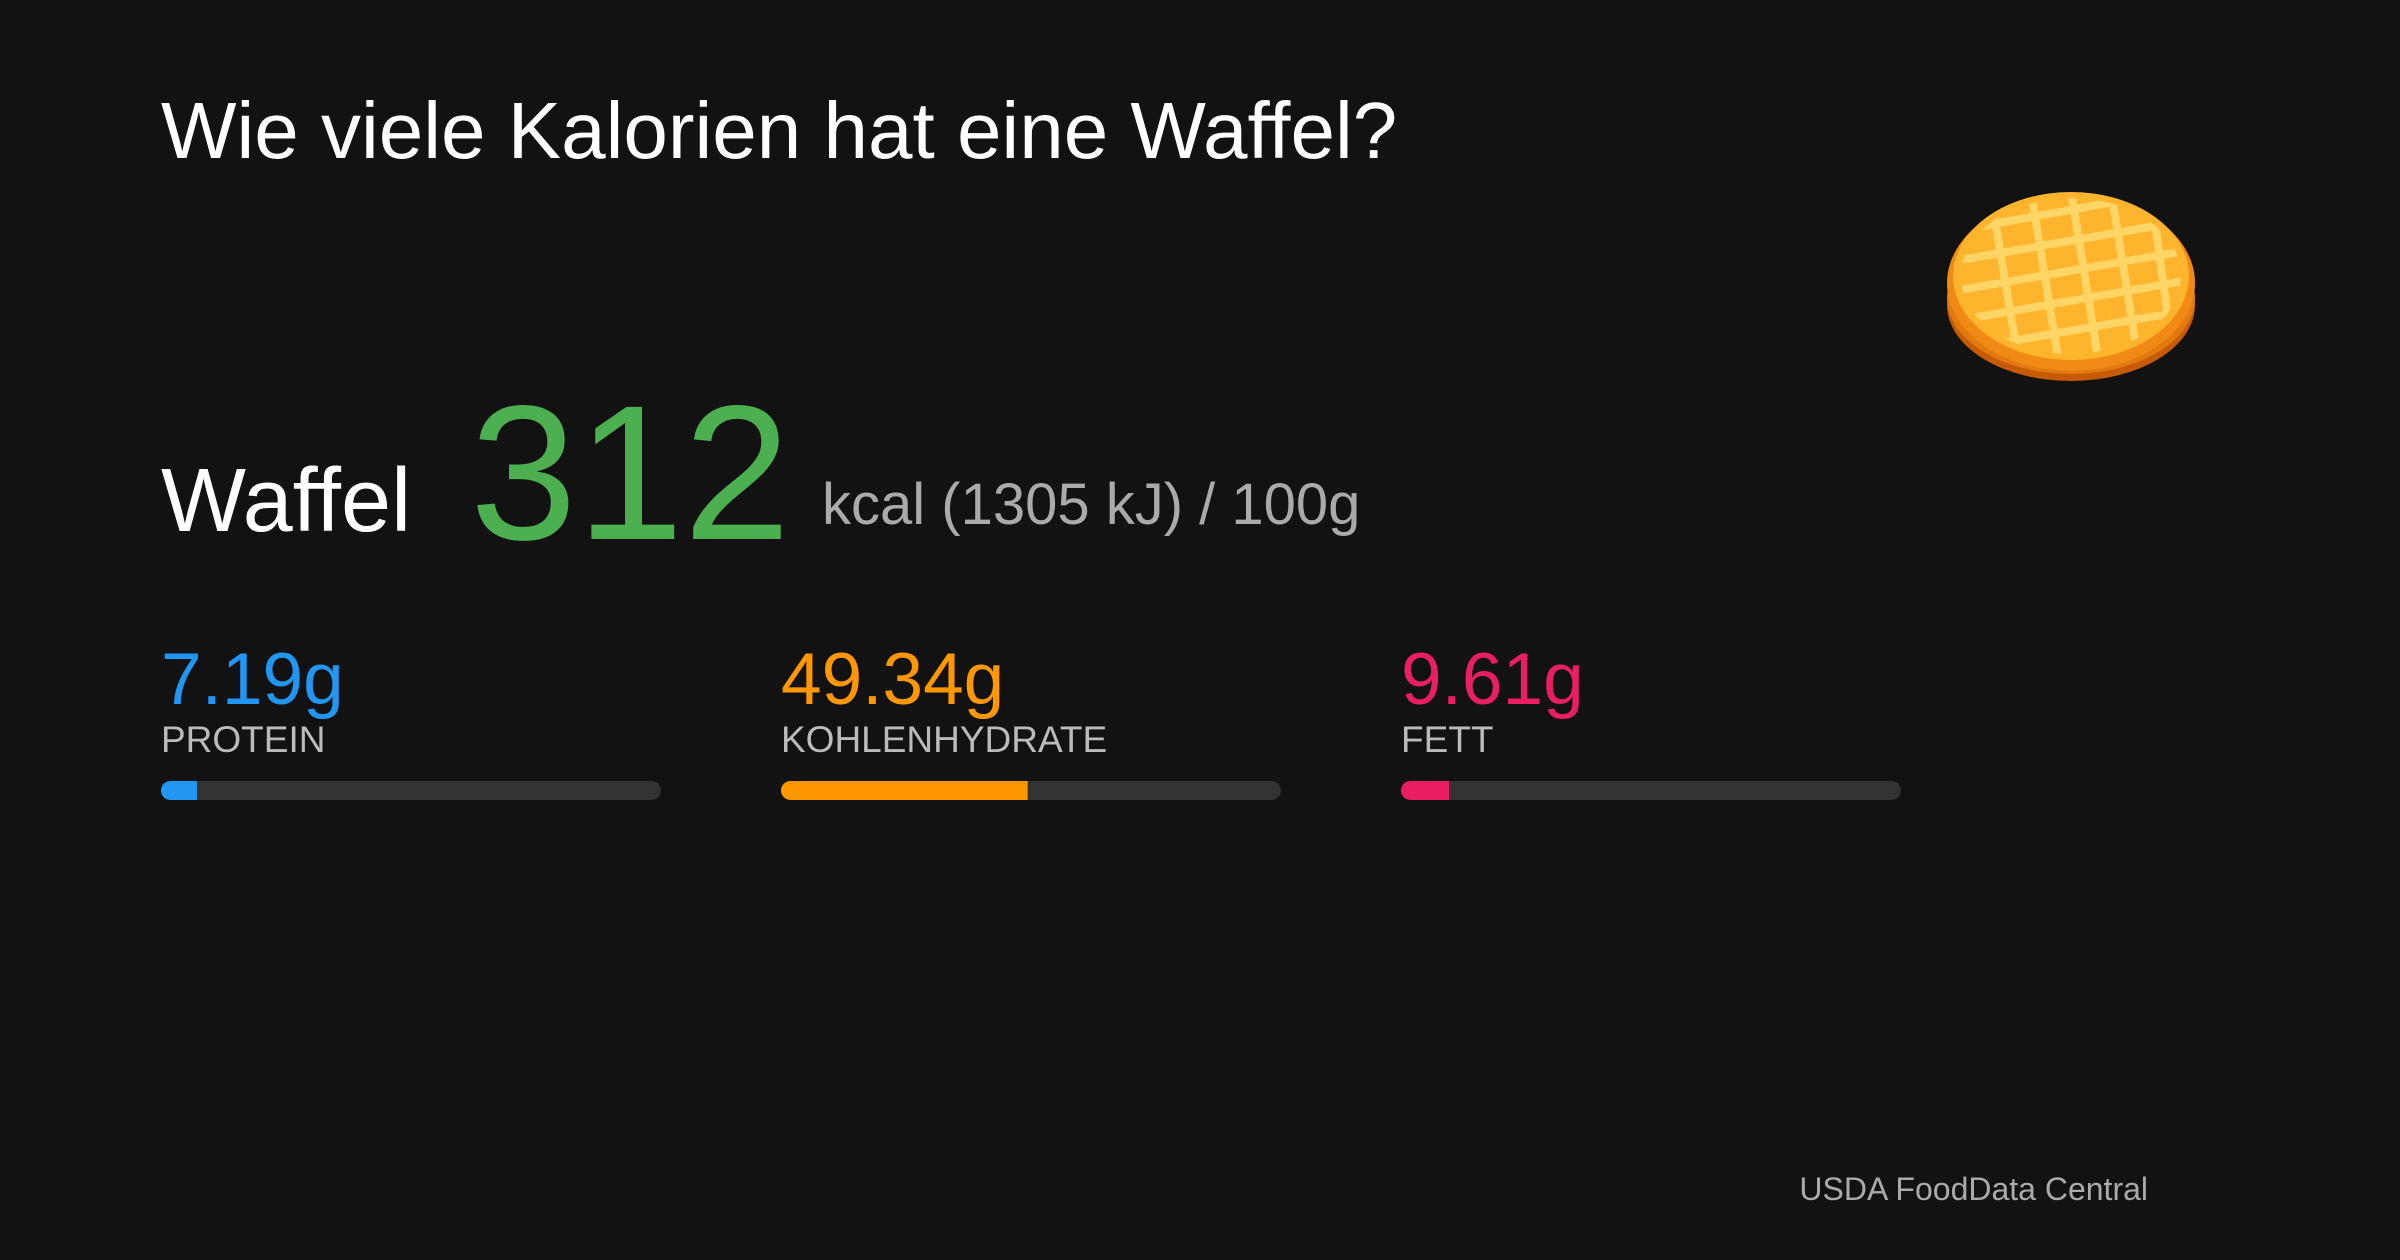 This screenshot has width=2400, height=1260. Describe the element at coordinates (1447, 739) in the screenshot. I see `nutrient-name: FETT` at that location.